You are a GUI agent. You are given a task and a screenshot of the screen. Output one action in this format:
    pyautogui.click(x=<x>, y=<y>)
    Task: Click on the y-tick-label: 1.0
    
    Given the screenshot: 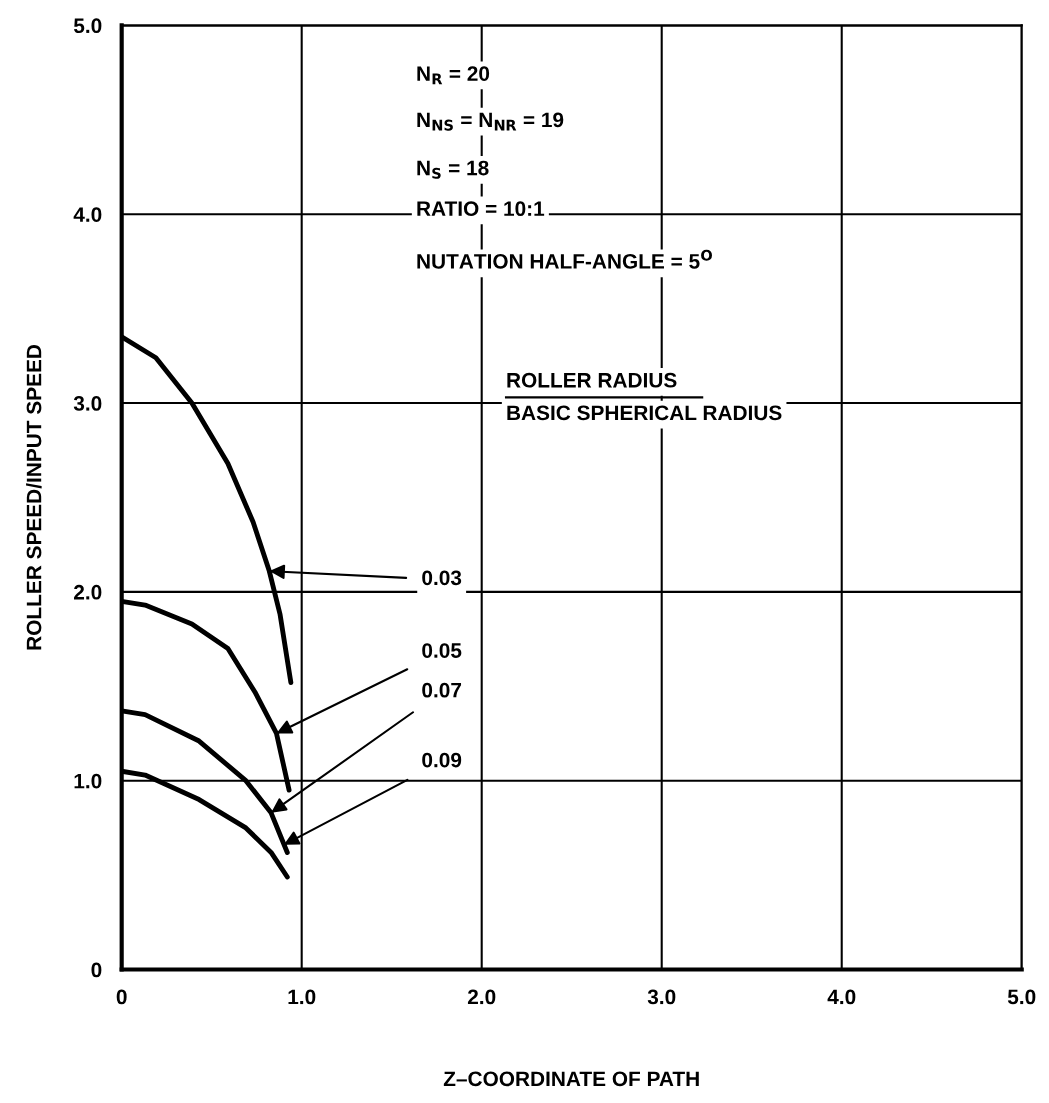 What is the action you would take?
    pyautogui.click(x=88, y=781)
    